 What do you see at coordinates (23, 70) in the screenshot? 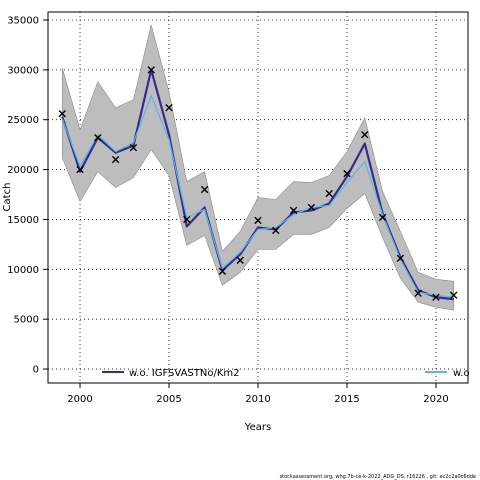
I see `y-tick-label: 30000` at bounding box center [23, 70].